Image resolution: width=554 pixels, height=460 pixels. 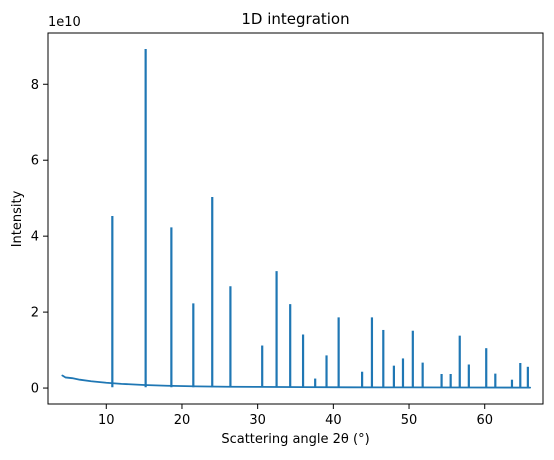 I want to click on x-tick-label: 30, so click(x=257, y=420).